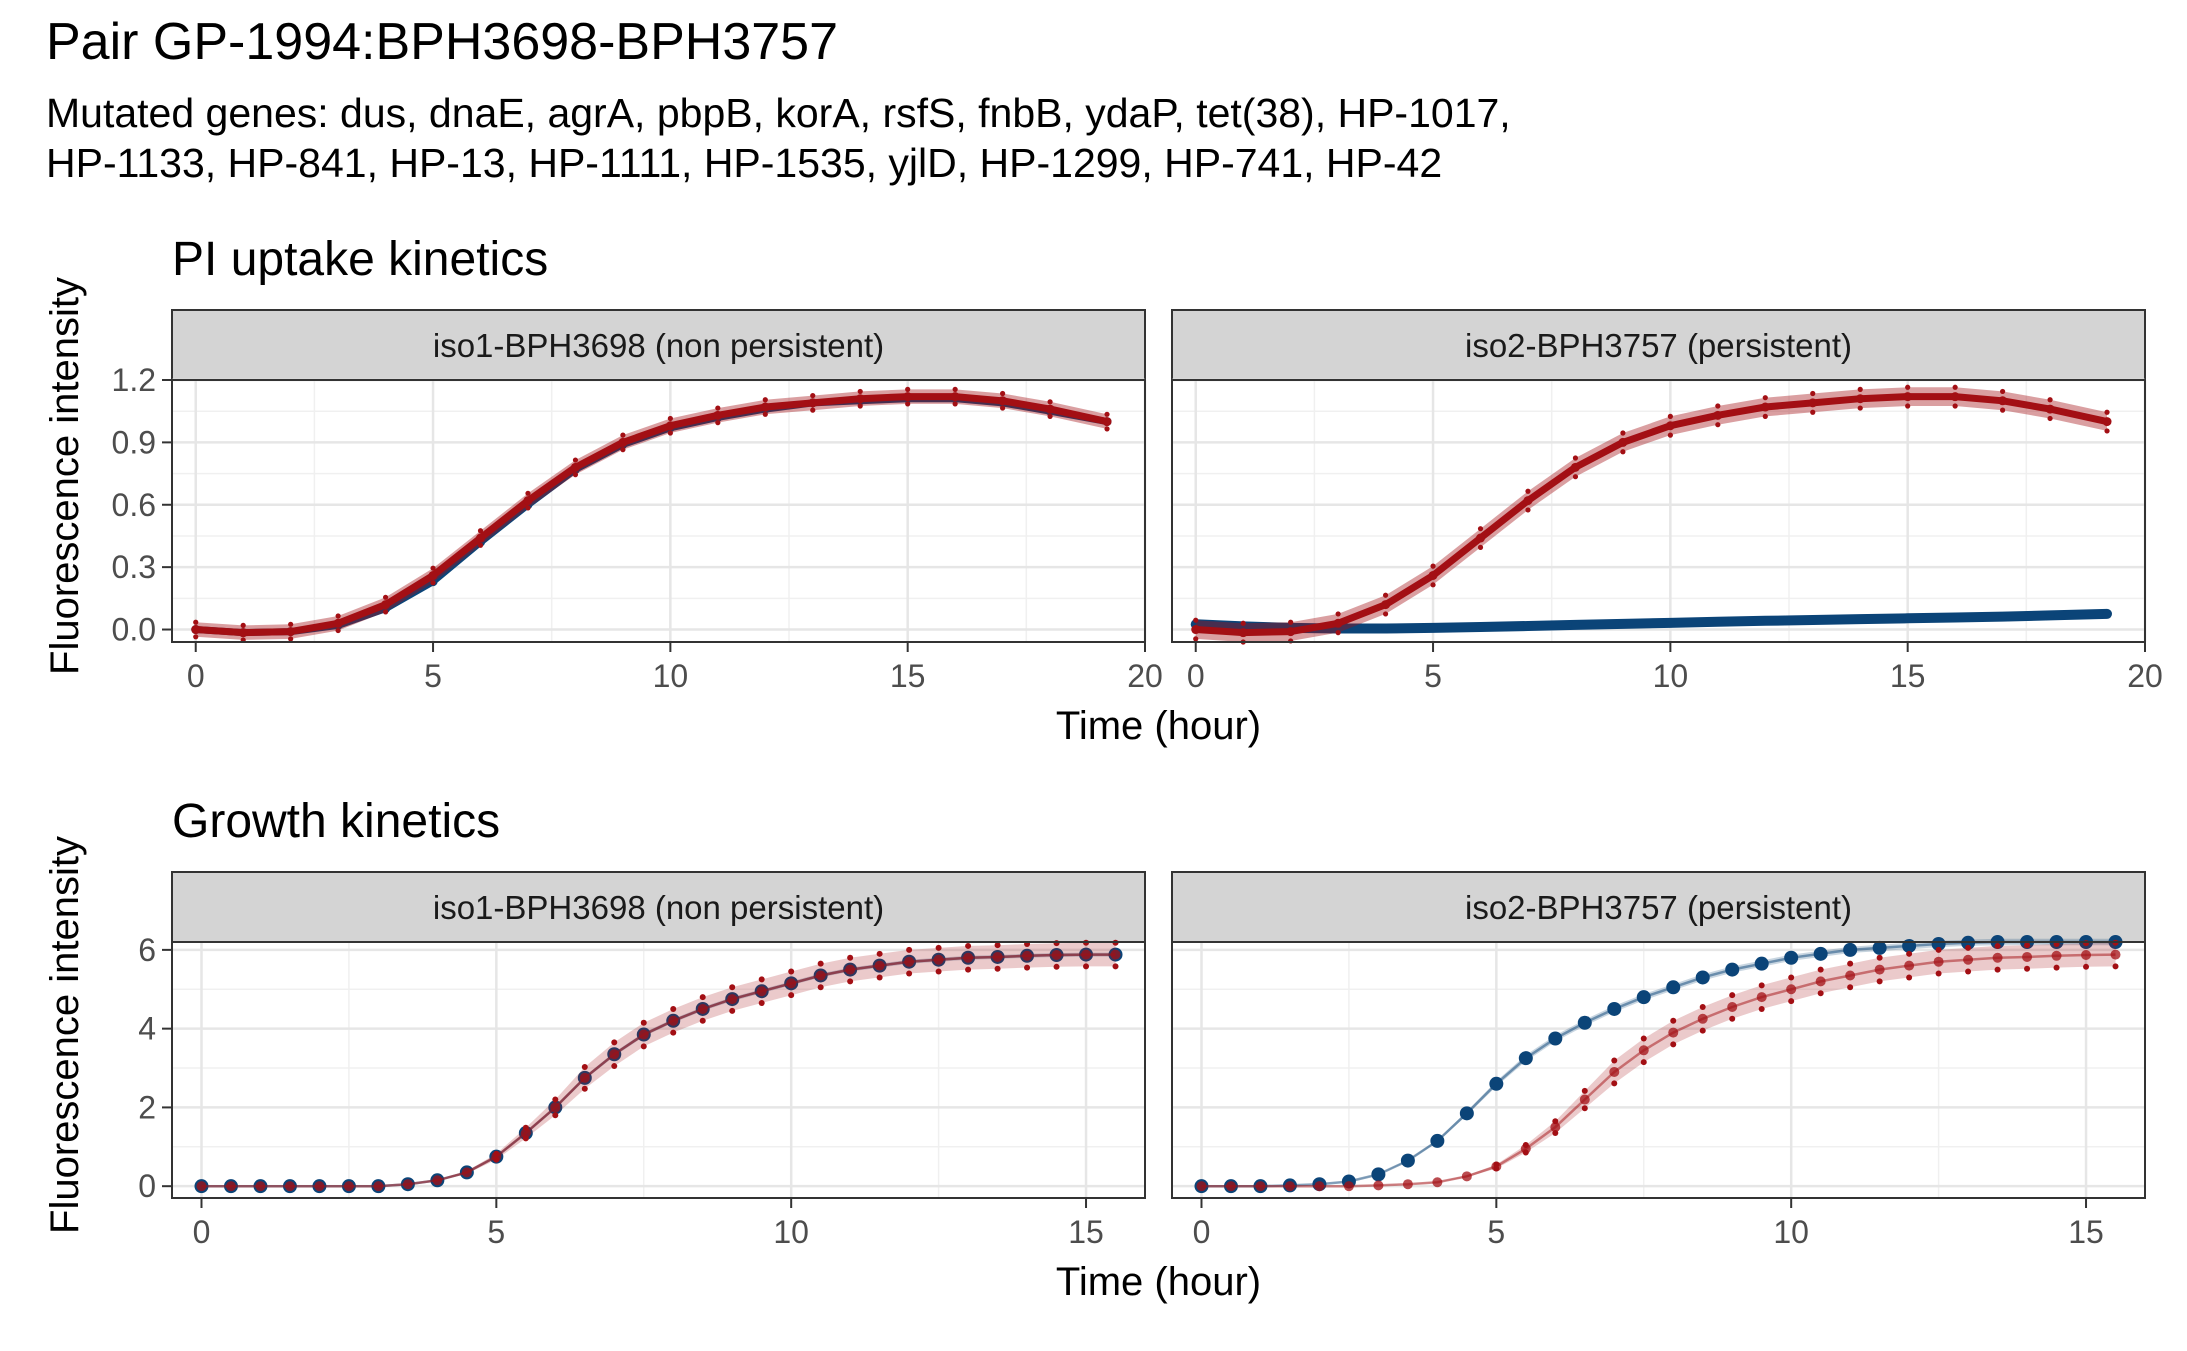  What do you see at coordinates (1908, 676) in the screenshot?
I see `x-tick-label: 15` at bounding box center [1908, 676].